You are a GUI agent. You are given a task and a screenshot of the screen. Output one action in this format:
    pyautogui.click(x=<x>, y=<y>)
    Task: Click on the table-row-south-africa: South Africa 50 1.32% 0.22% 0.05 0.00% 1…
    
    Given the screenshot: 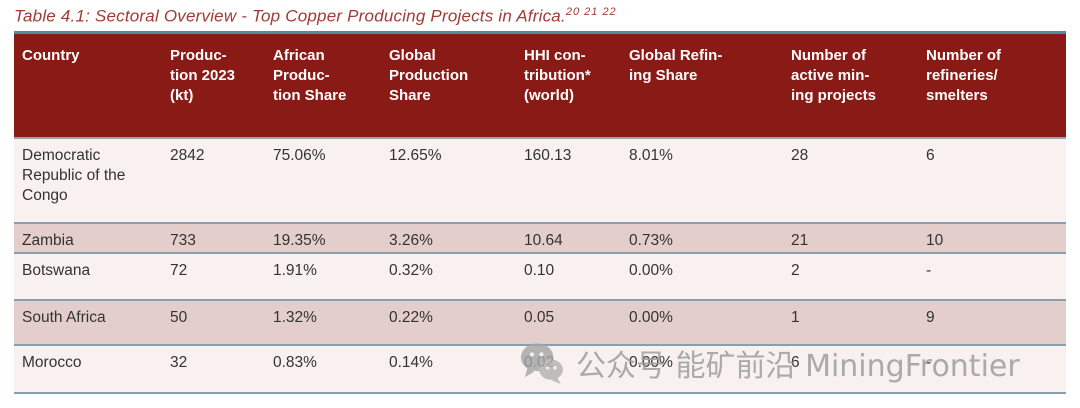 What is the action you would take?
    pyautogui.click(x=540, y=322)
    